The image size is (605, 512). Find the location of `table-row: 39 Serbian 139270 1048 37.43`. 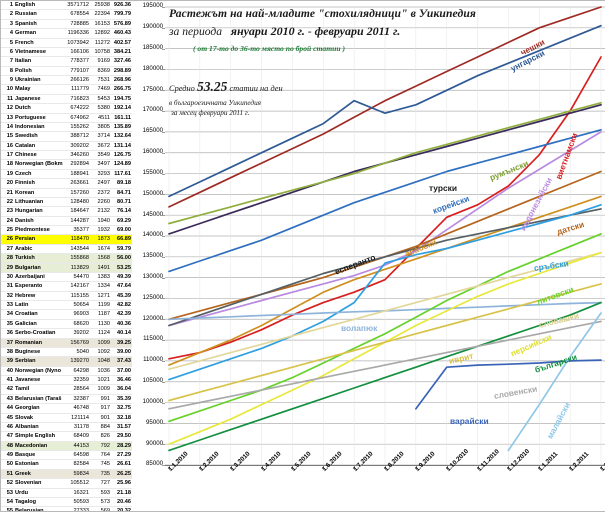

table-row: 39 Serbian 139270 1048 37.43 is located at coordinates (66, 362).